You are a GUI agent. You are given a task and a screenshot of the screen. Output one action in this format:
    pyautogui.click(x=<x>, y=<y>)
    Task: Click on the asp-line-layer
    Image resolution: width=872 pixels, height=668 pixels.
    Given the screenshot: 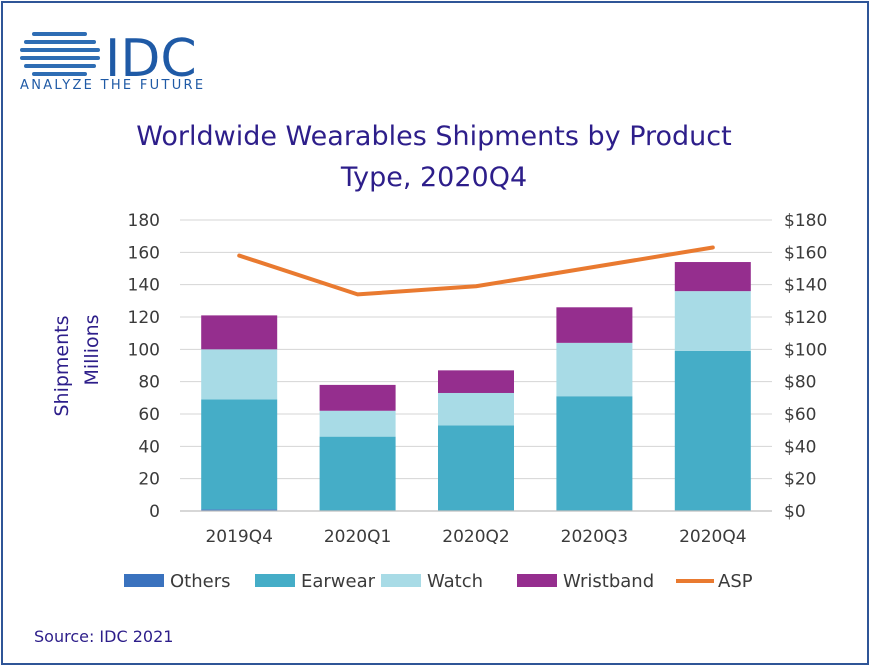 What is the action you would take?
    pyautogui.click(x=476, y=271)
    